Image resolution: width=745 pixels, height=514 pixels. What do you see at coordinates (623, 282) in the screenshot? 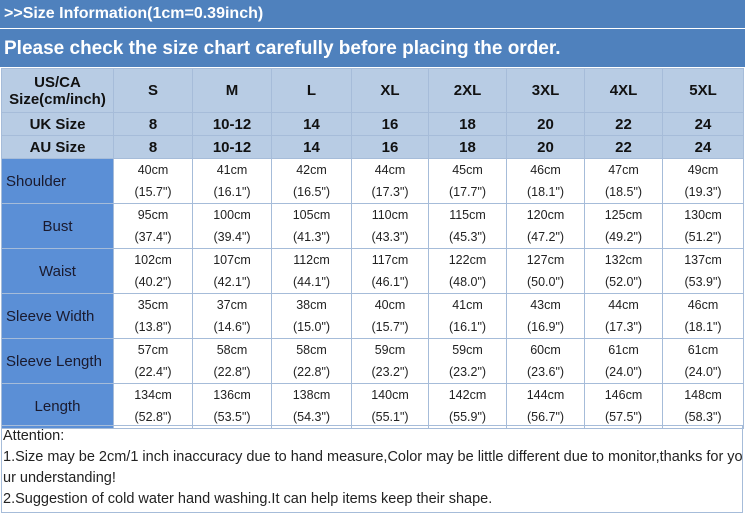
I see `inch-value: (52.0")` at bounding box center [623, 282].